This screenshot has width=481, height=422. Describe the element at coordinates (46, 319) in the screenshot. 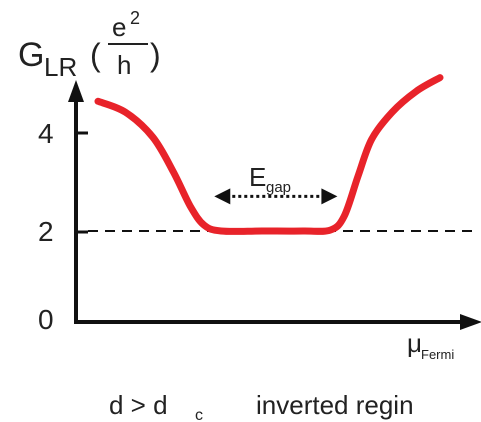

I see `y-tick-label-0: 0` at that location.